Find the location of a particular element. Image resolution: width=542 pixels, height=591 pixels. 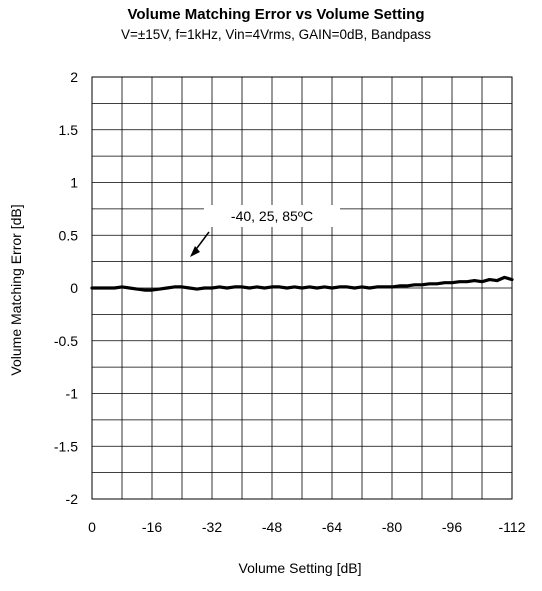

y-tick-label: -1.5 is located at coordinates (66, 446).